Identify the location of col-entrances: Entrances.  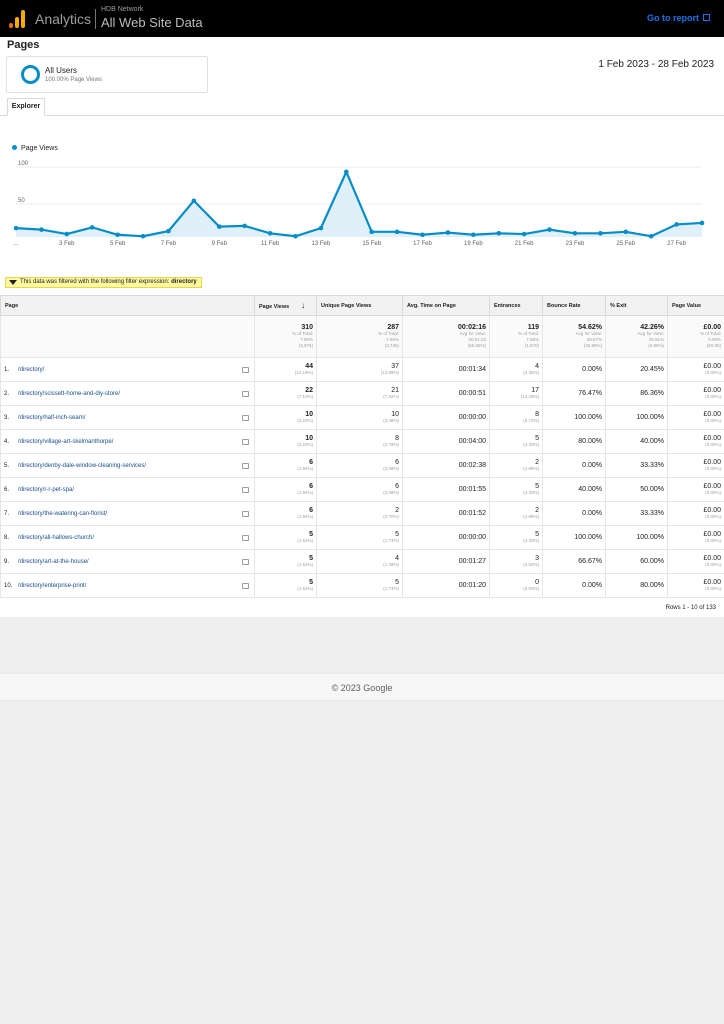
(516, 305).